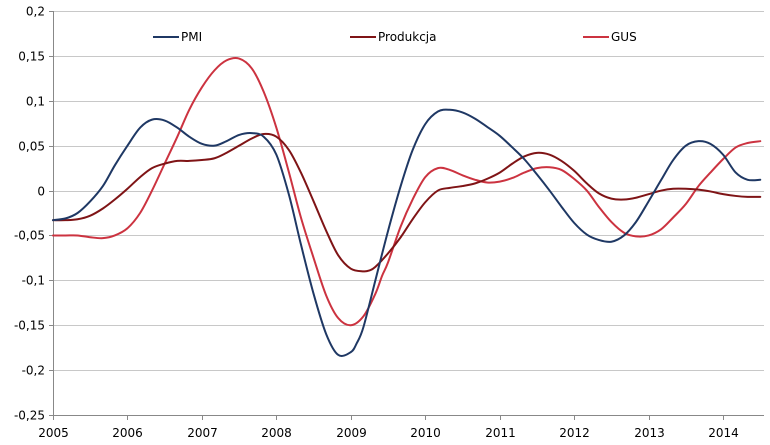 This screenshot has height=445, width=770. What do you see at coordinates (29, 236) in the screenshot?
I see `y-tick-label: -0,05` at bounding box center [29, 236].